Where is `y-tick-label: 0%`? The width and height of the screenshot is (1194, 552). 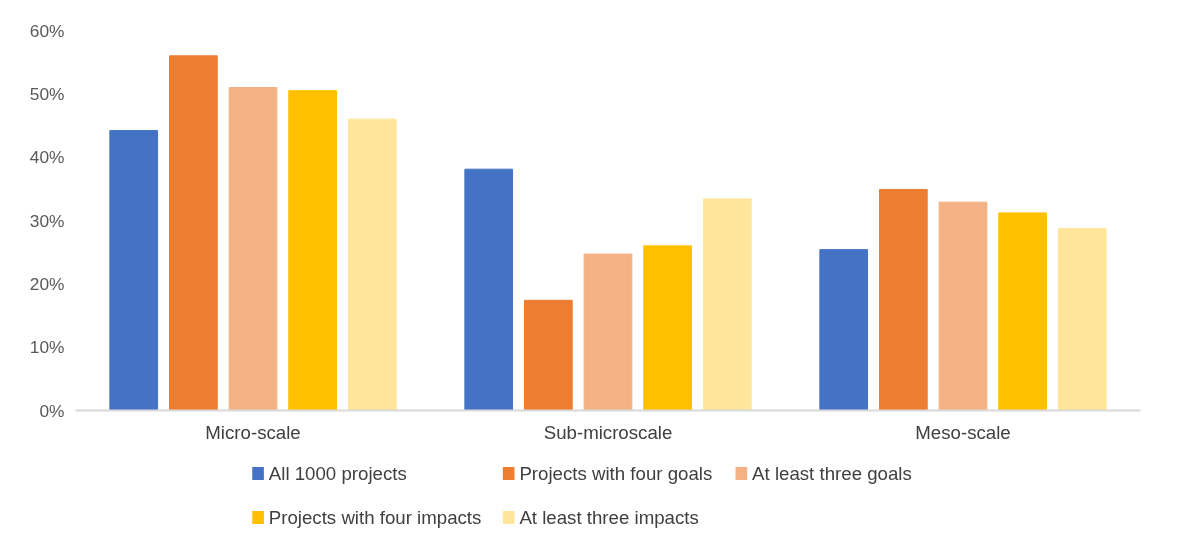
y-tick-label: 0% is located at coordinates (52, 410).